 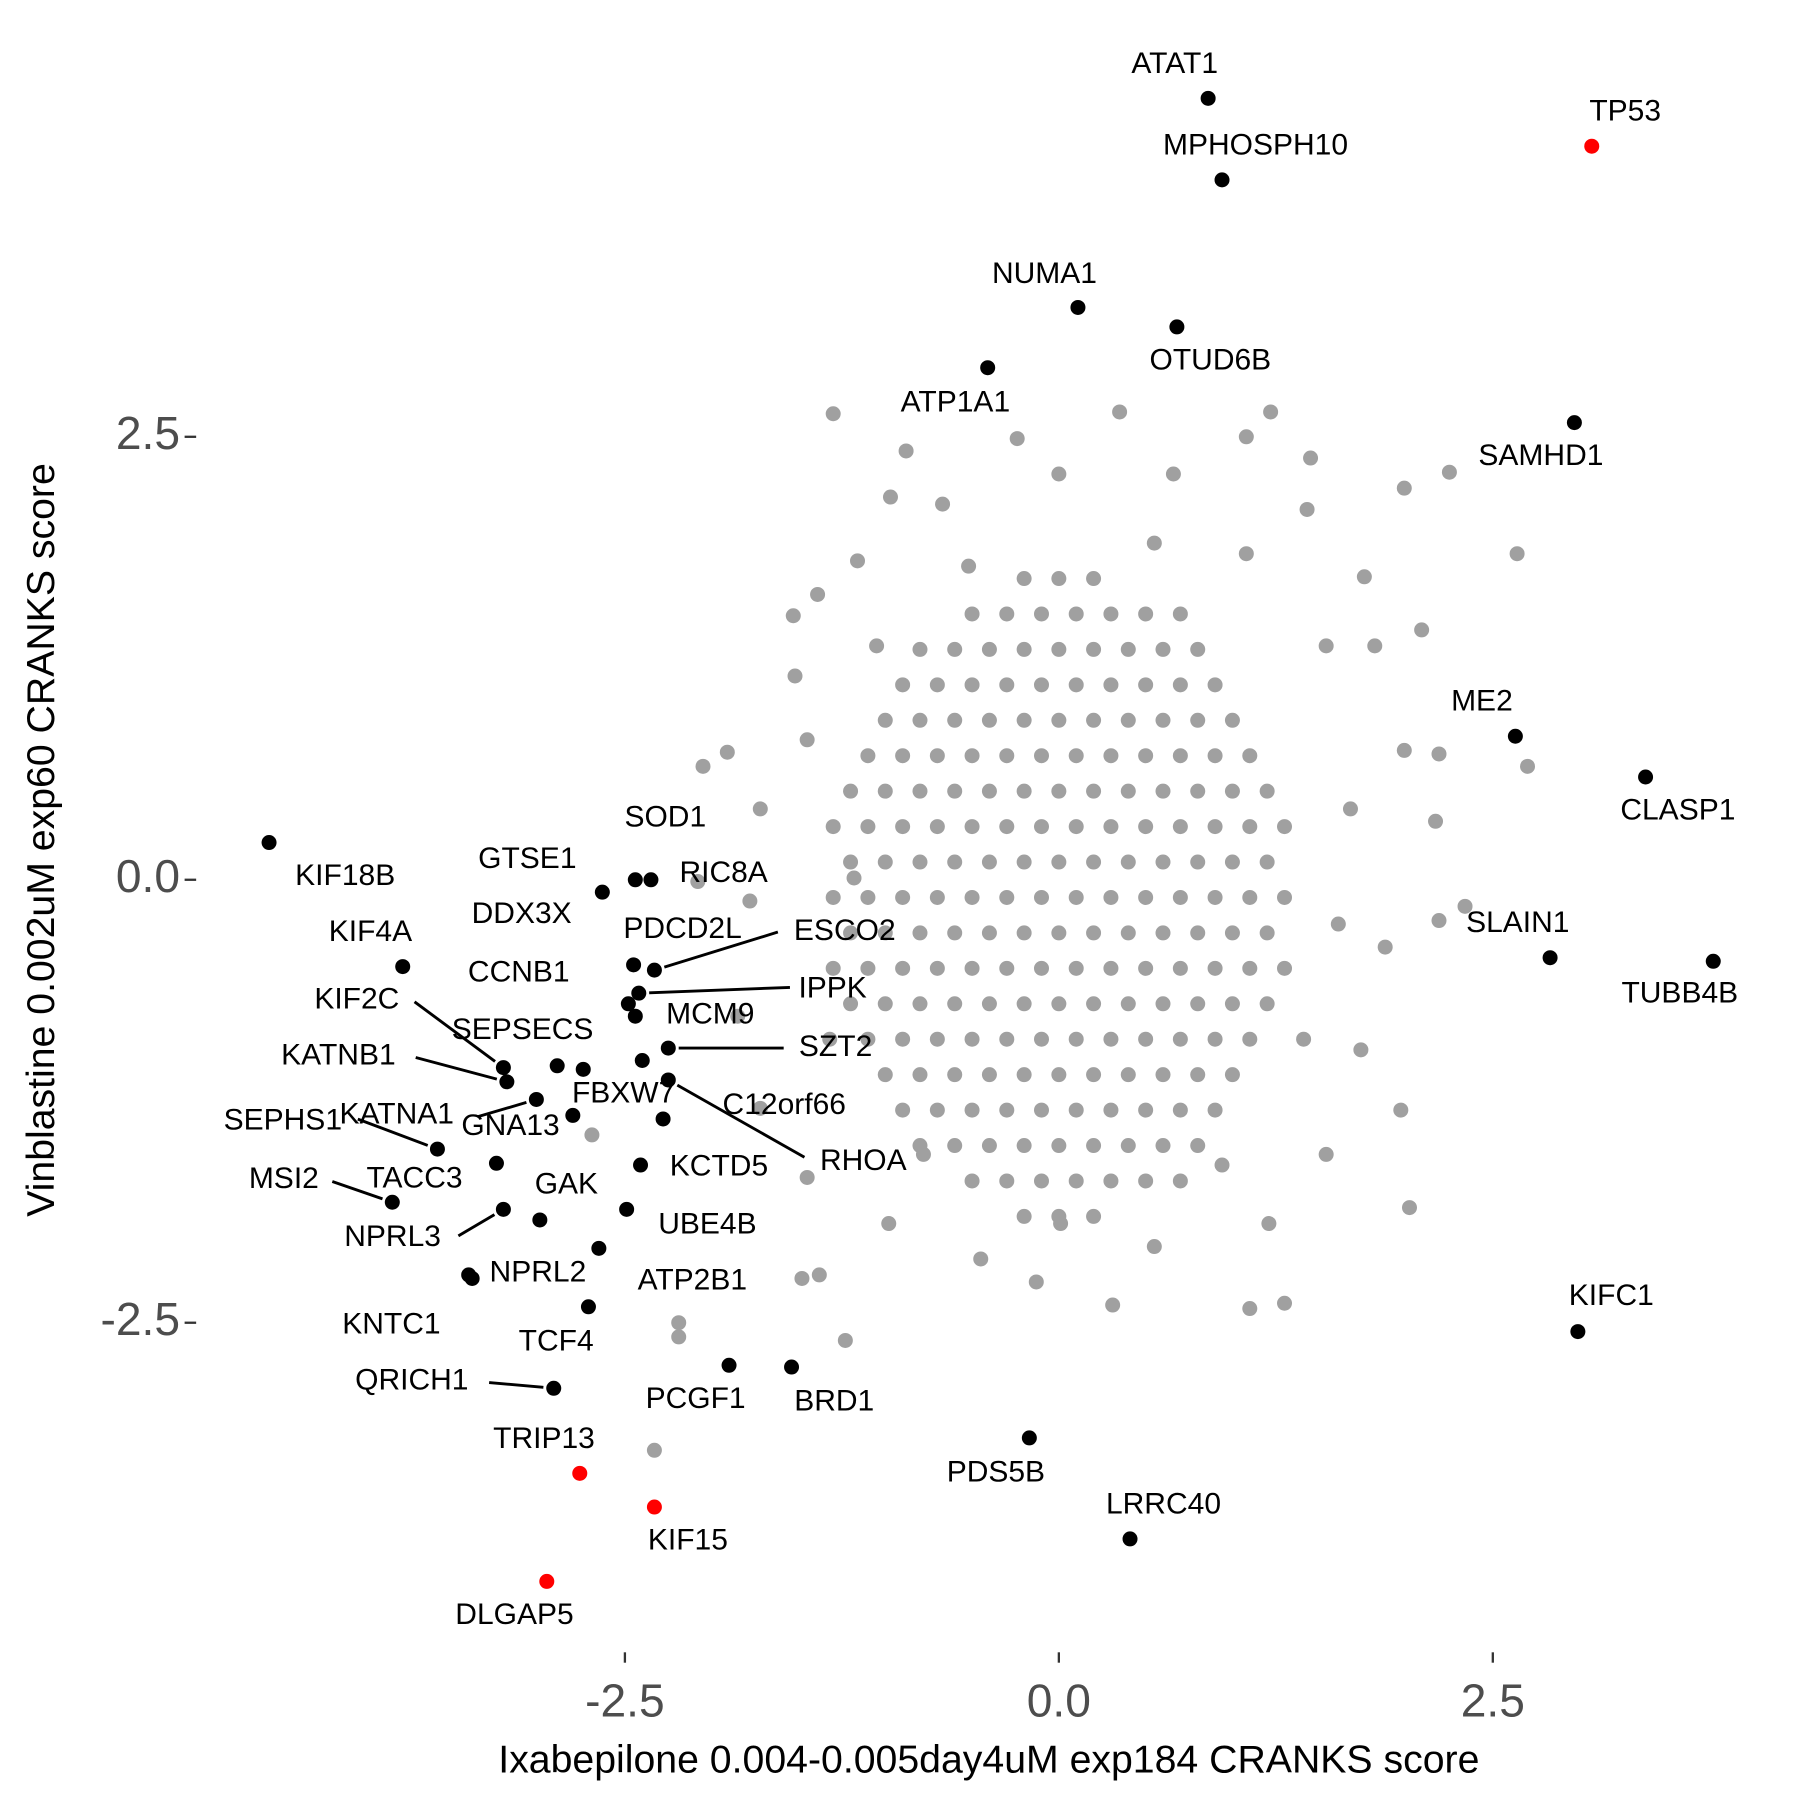 What do you see at coordinates (1679, 993) in the screenshot?
I see `point-label: TUBB4B` at bounding box center [1679, 993].